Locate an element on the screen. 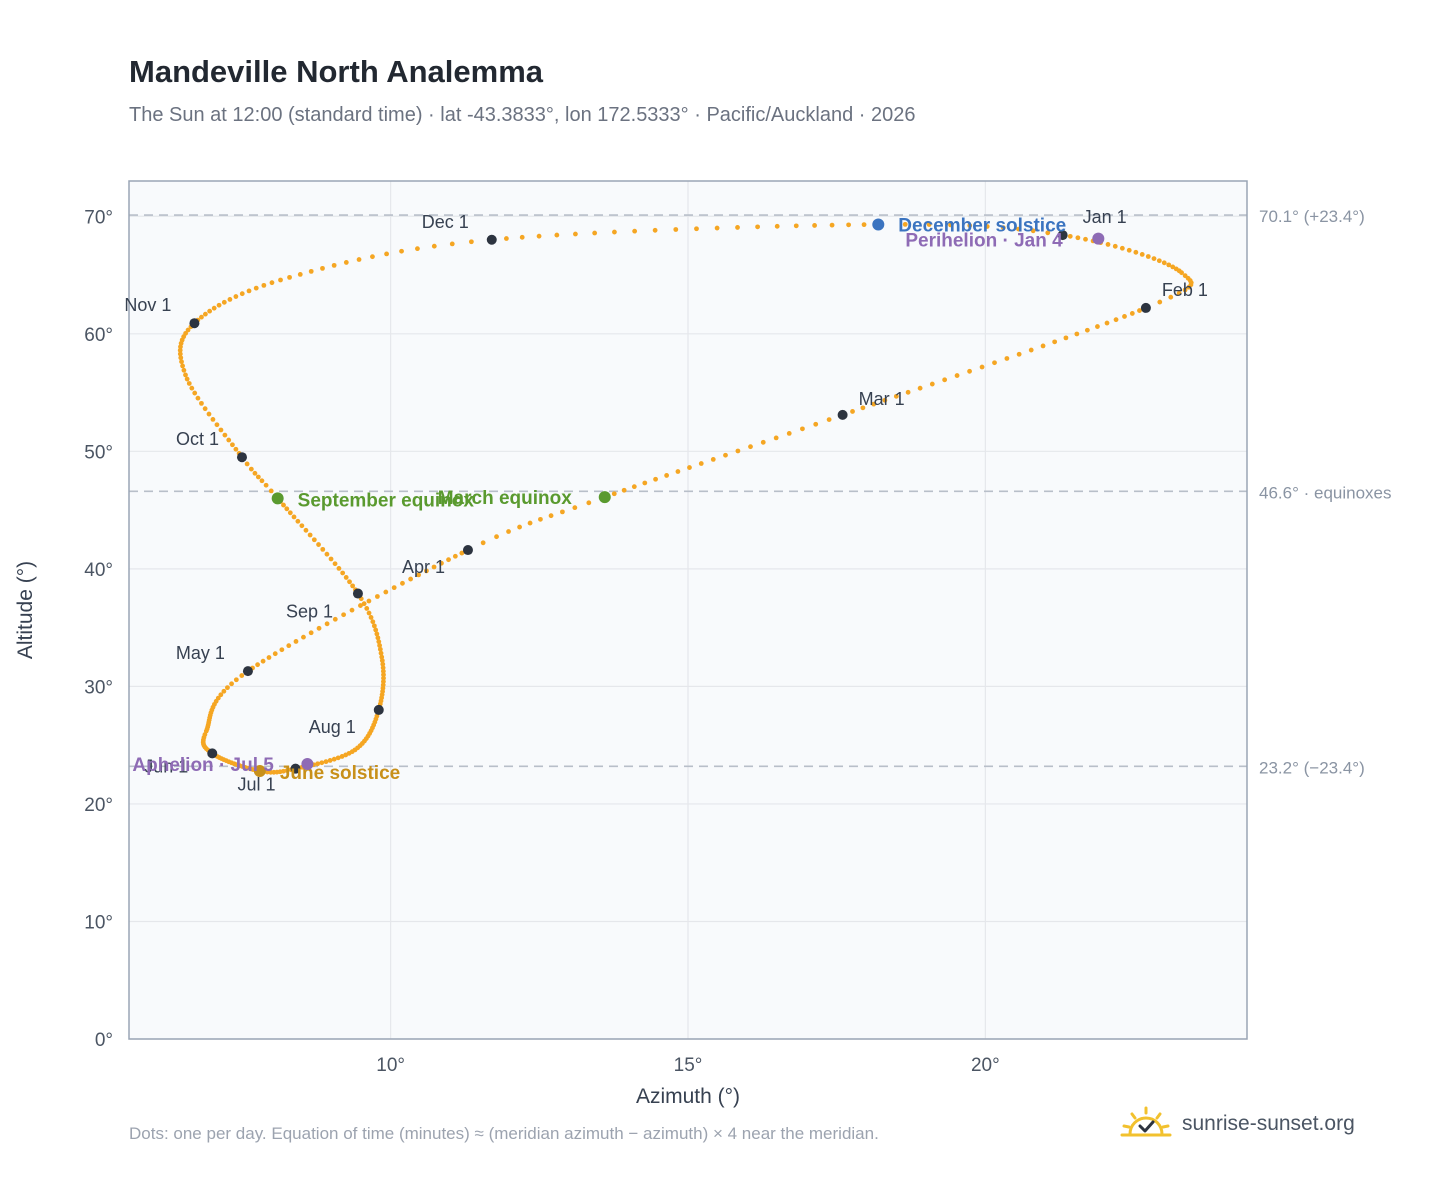 This screenshot has height=1188, width=1448. reference-line-label: 70.1° (+23.4°) is located at coordinates (1312, 216).